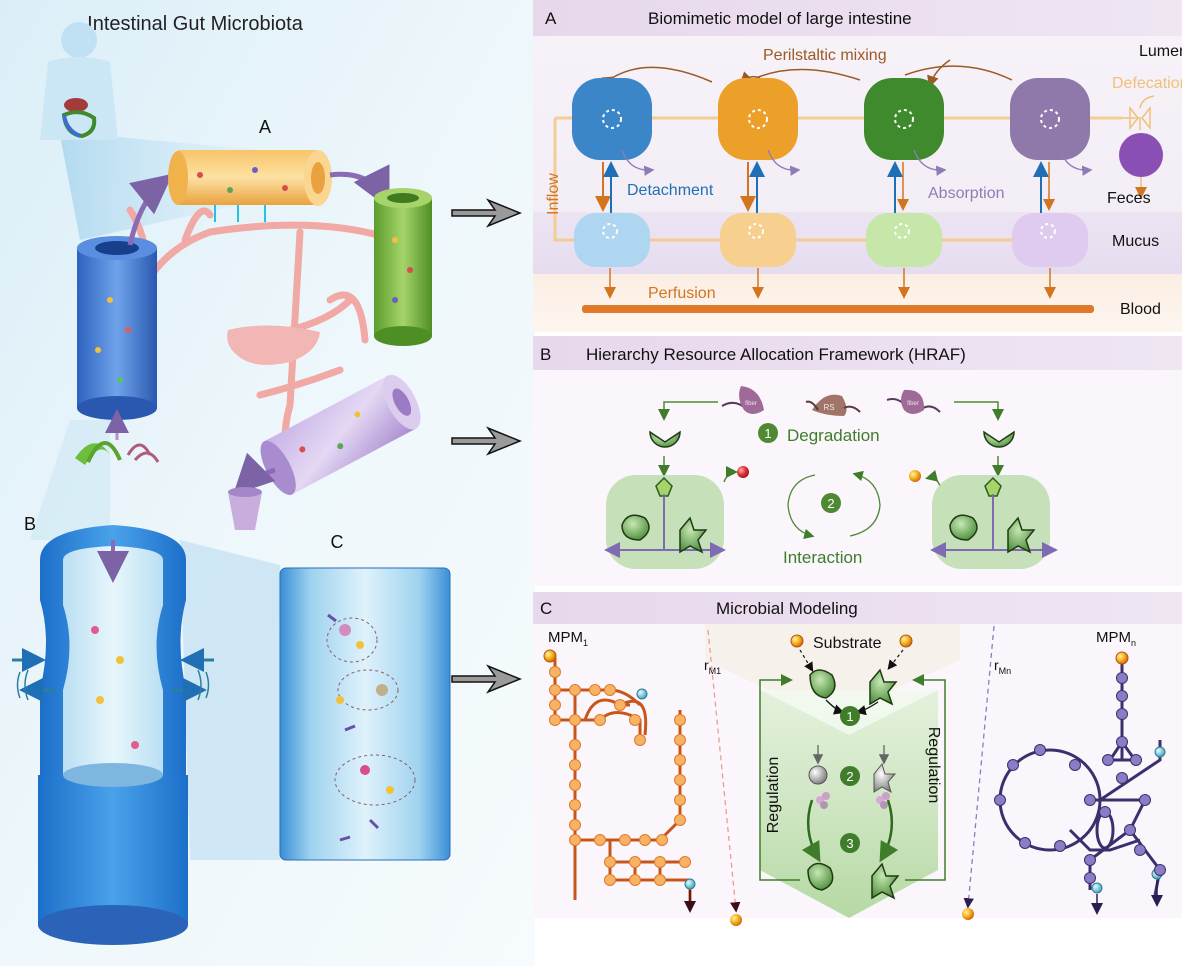  Describe the element at coordinates (849, 776) in the screenshot. I see `step-2-number-c: 2` at that location.